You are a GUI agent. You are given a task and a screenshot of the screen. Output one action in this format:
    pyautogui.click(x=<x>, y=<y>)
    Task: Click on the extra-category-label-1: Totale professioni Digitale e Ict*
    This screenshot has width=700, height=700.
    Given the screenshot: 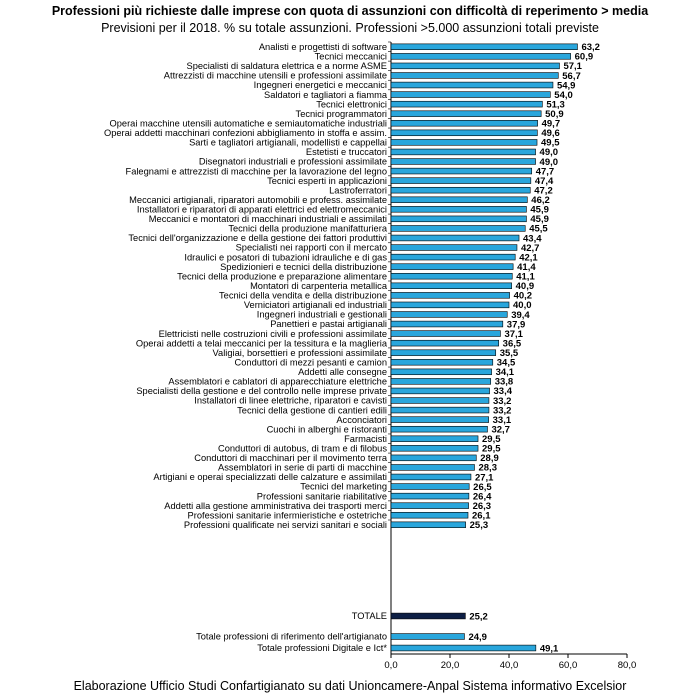 What is the action you would take?
    pyautogui.click(x=322, y=648)
    